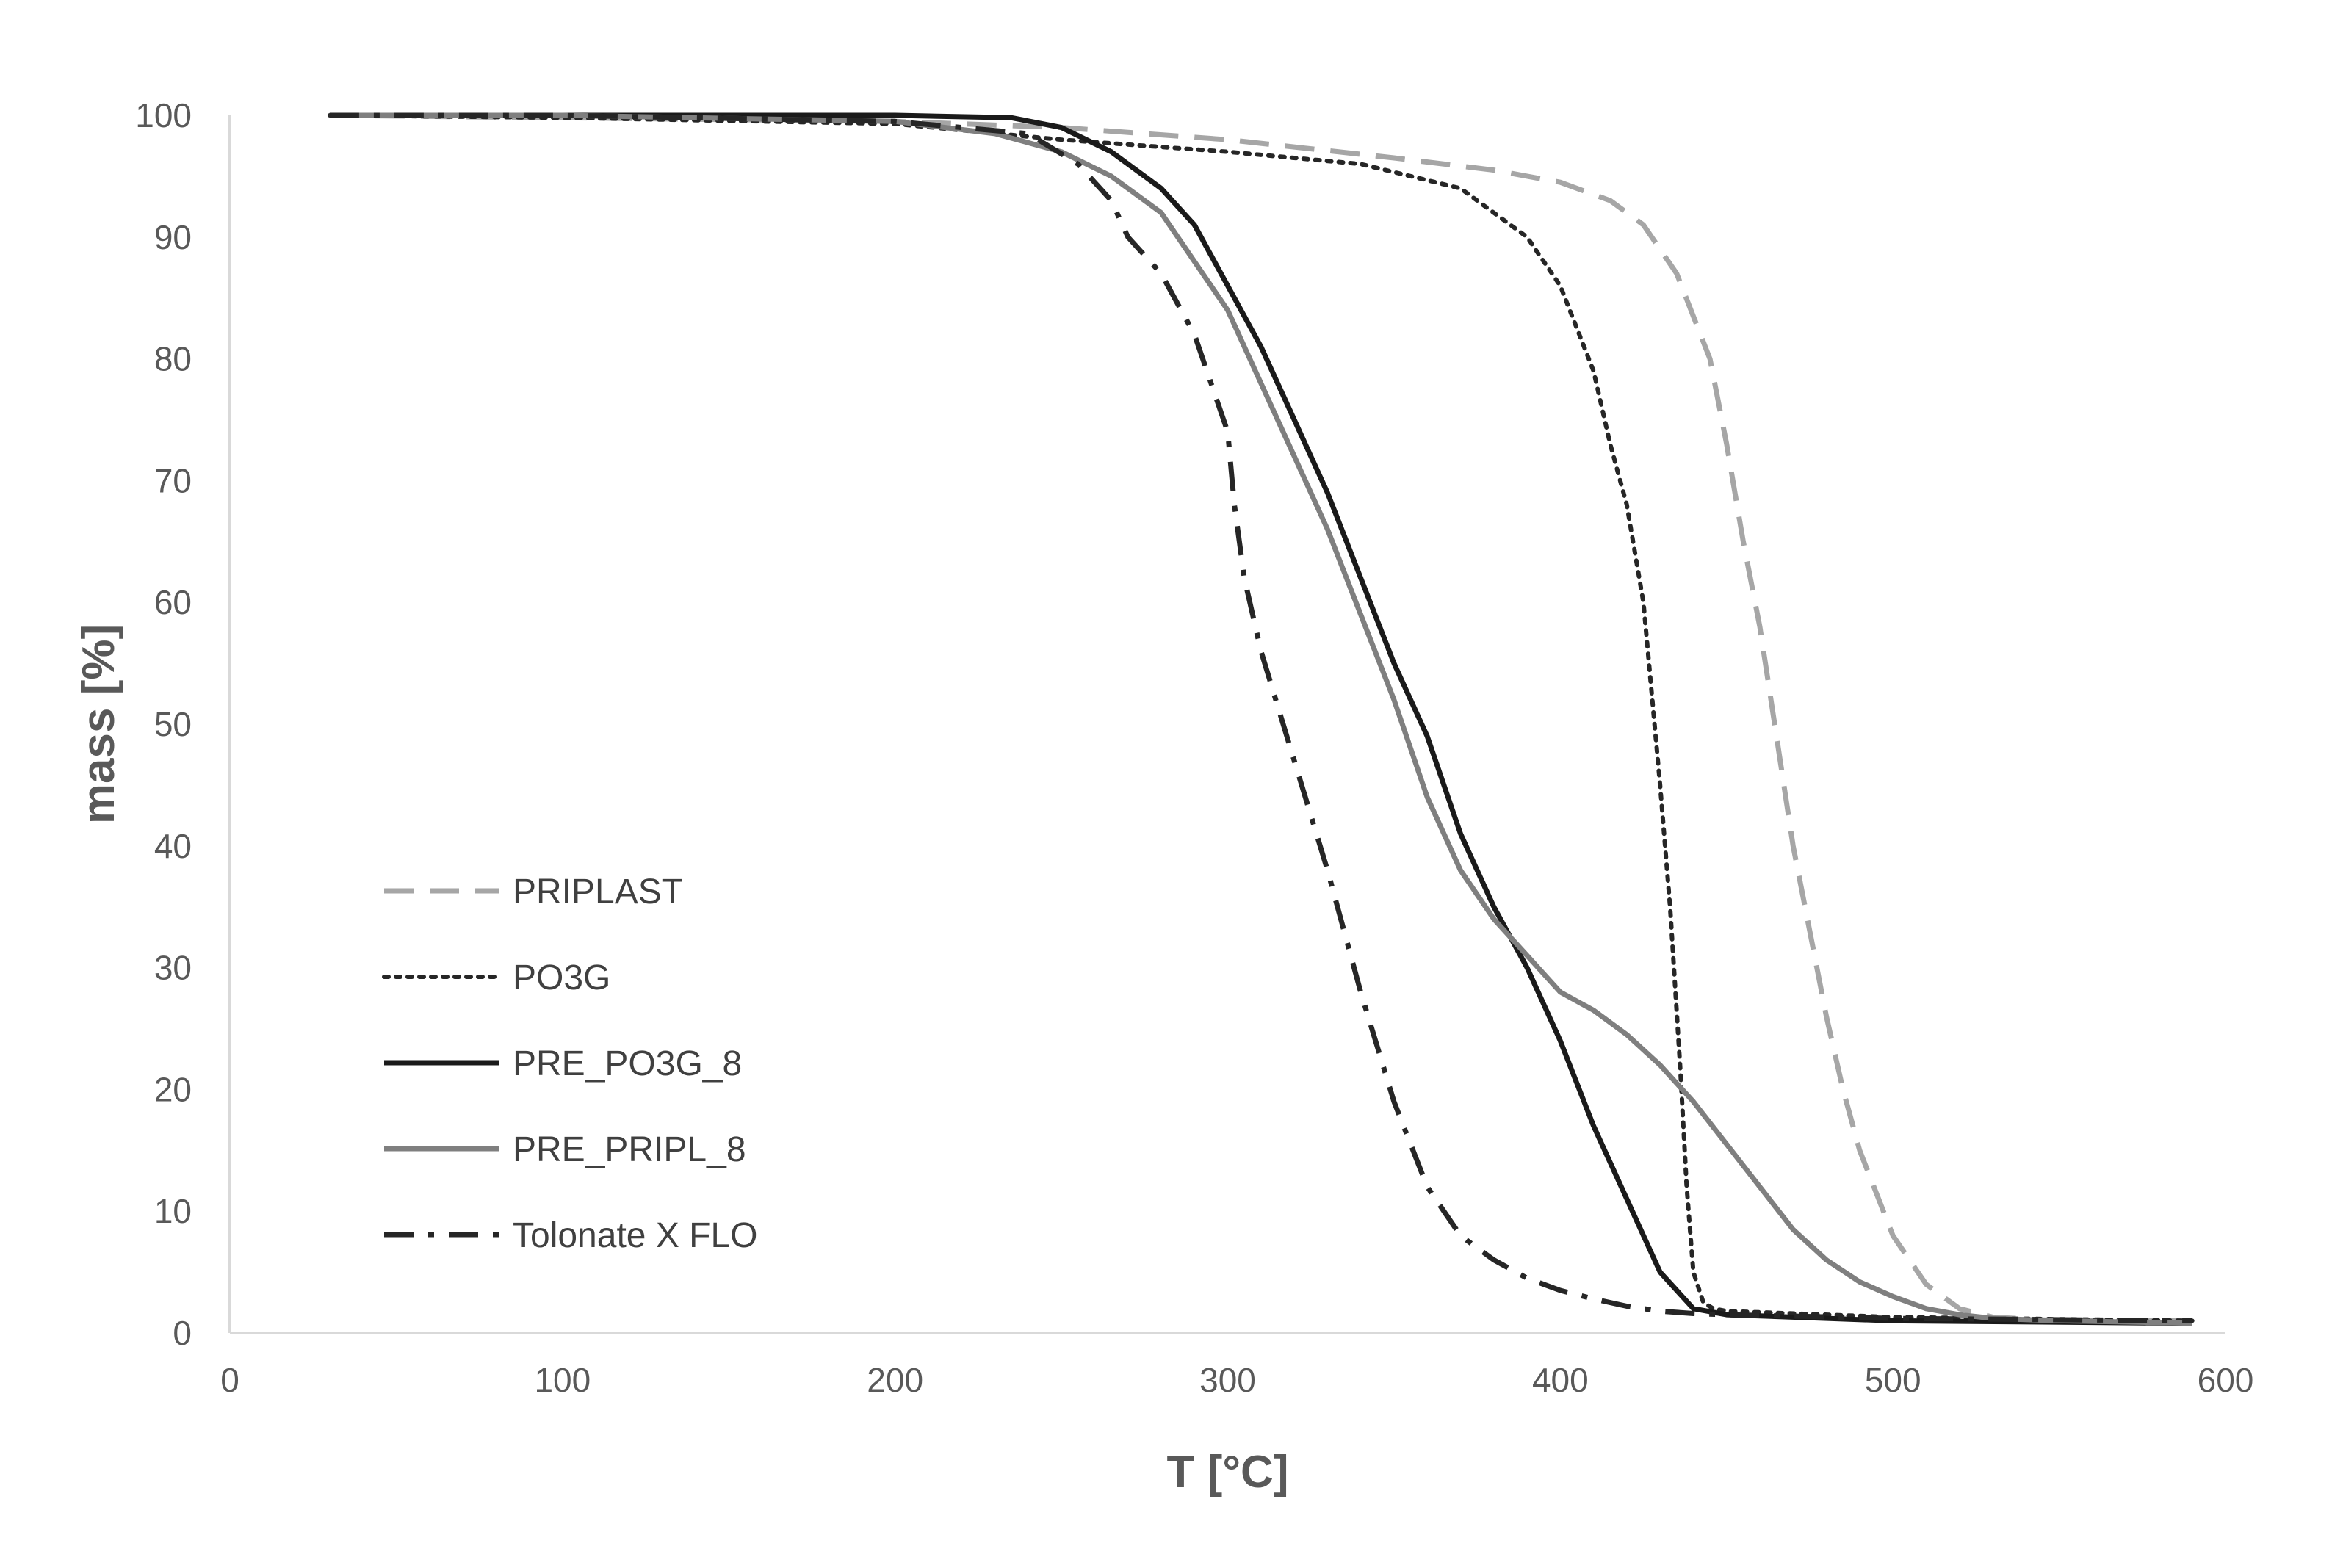 Image resolution: width=2332 pixels, height=1568 pixels. Describe the element at coordinates (163, 115) in the screenshot. I see `y-tick-label-100: 100` at that location.